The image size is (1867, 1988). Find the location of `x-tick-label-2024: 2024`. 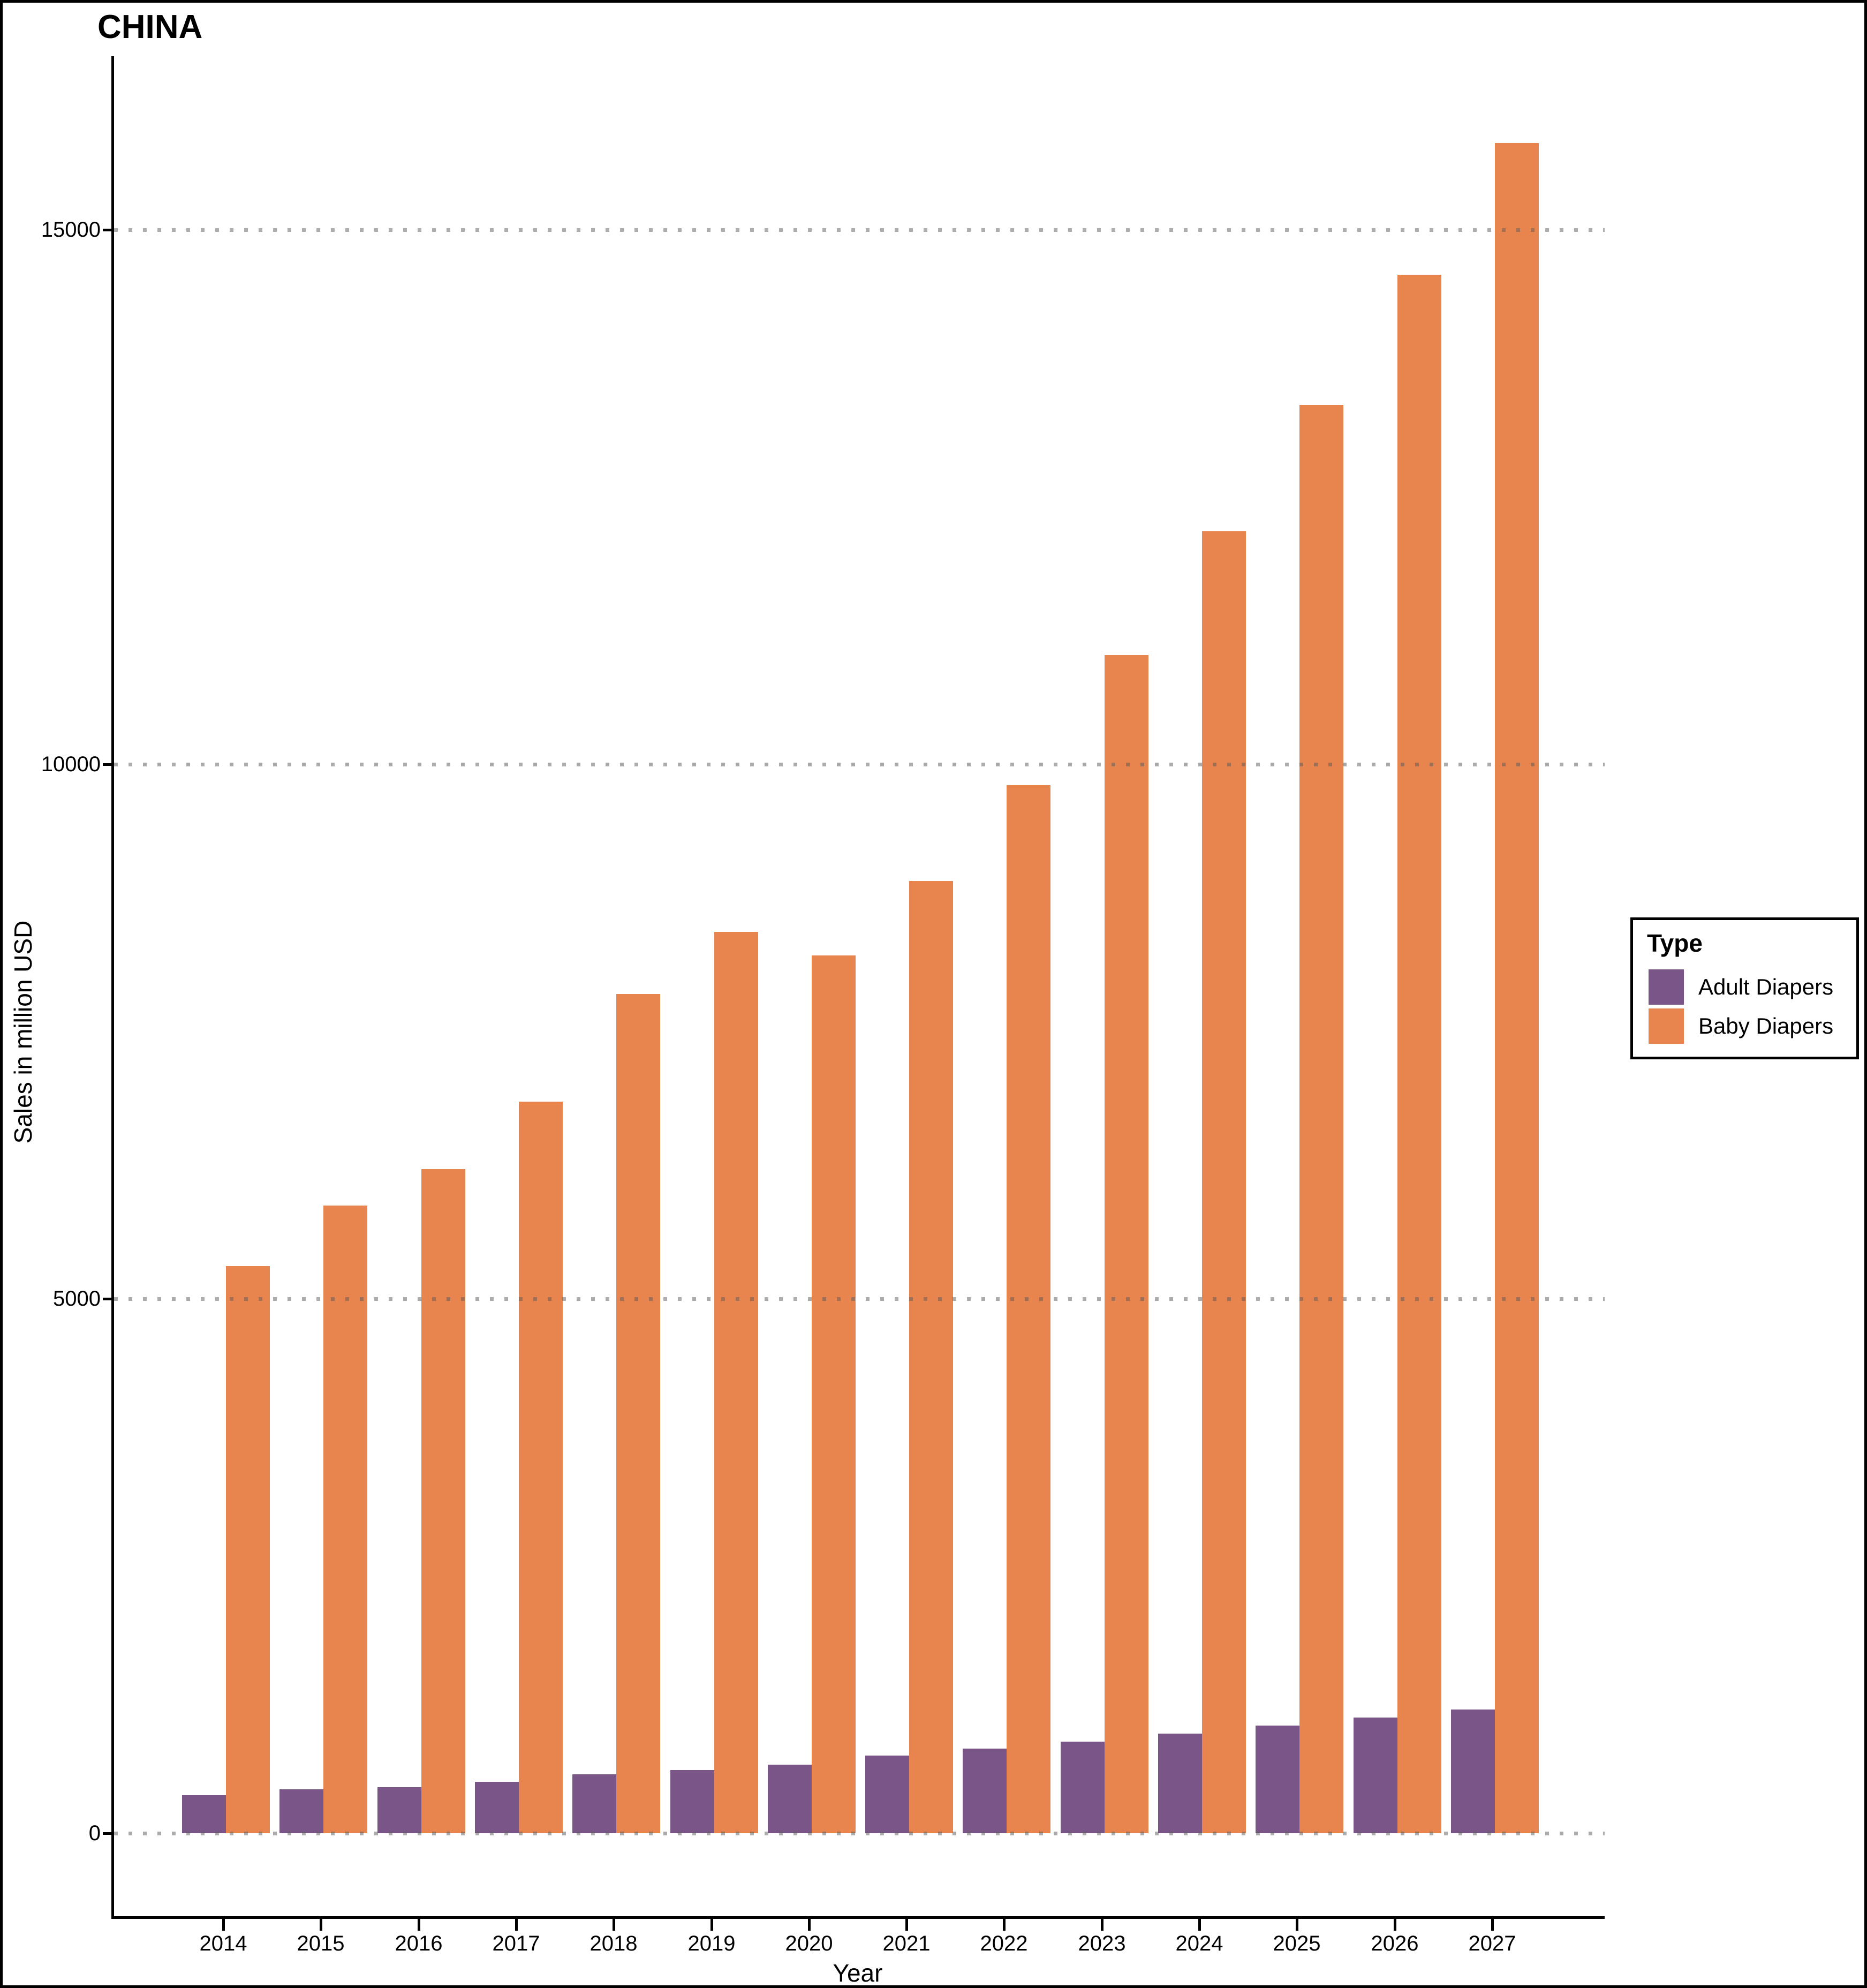

x-tick-label-2024: 2024 is located at coordinates (1199, 1943).